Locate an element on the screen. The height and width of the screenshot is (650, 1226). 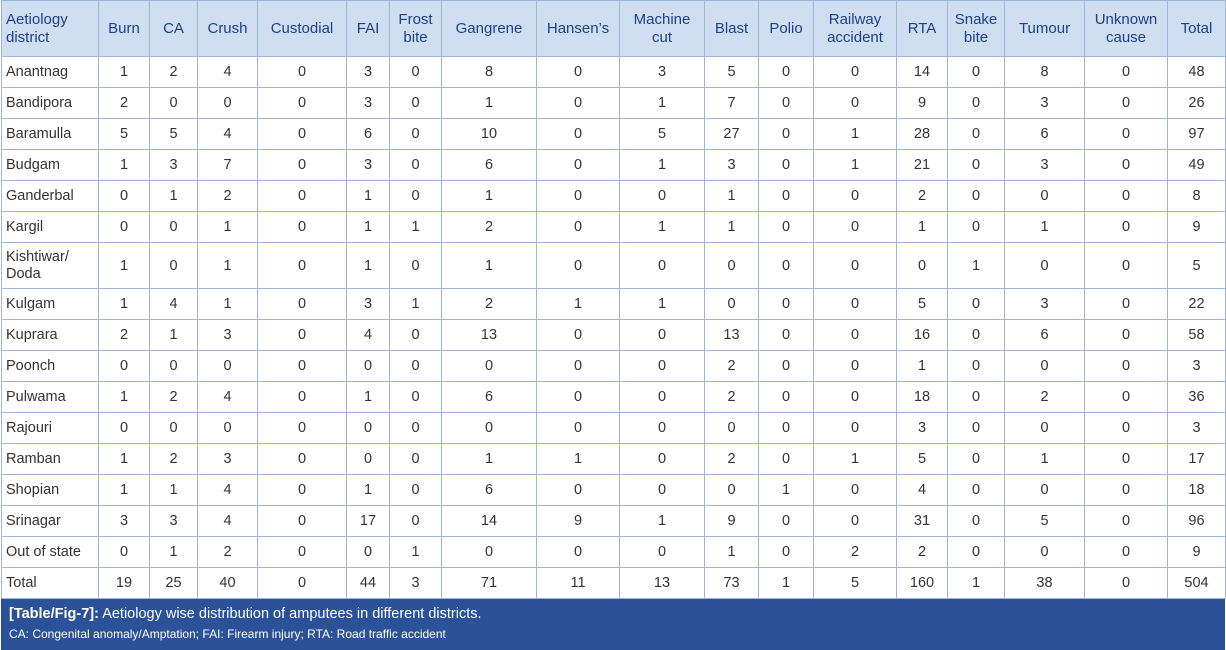
table-row: Anantnag 1 2 4 0 3 0 8 0 3 5 0 0 14 0 8 0 48 is located at coordinates (613, 72).